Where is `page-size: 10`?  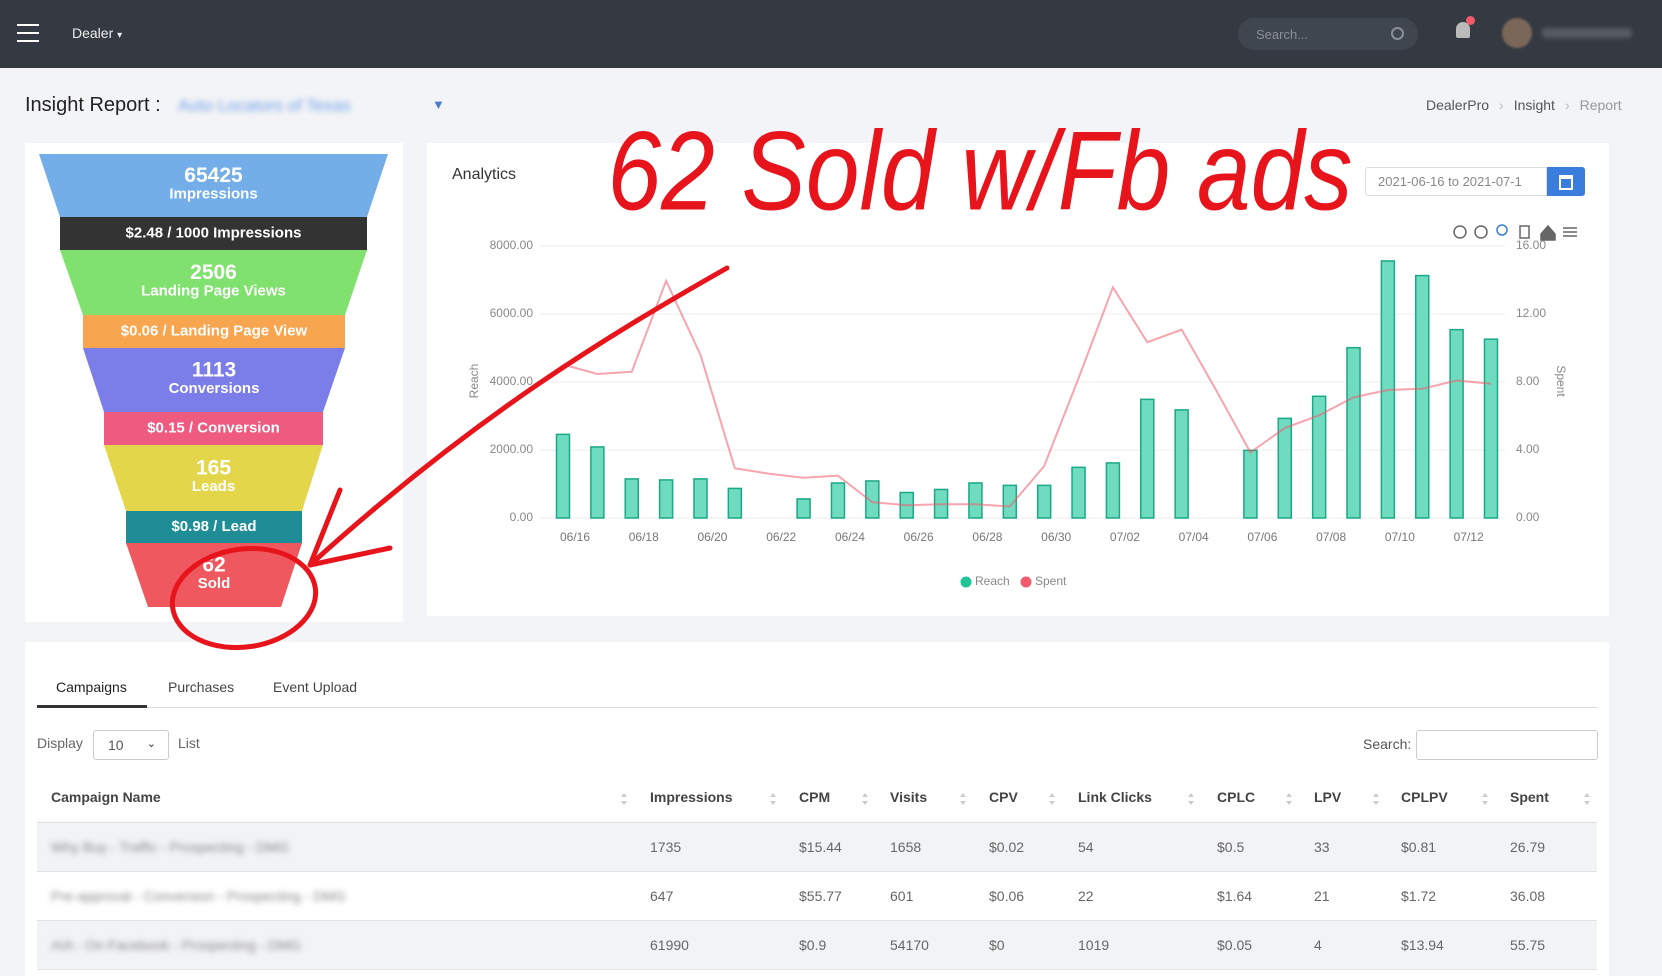
page-size: 10 is located at coordinates (116, 745).